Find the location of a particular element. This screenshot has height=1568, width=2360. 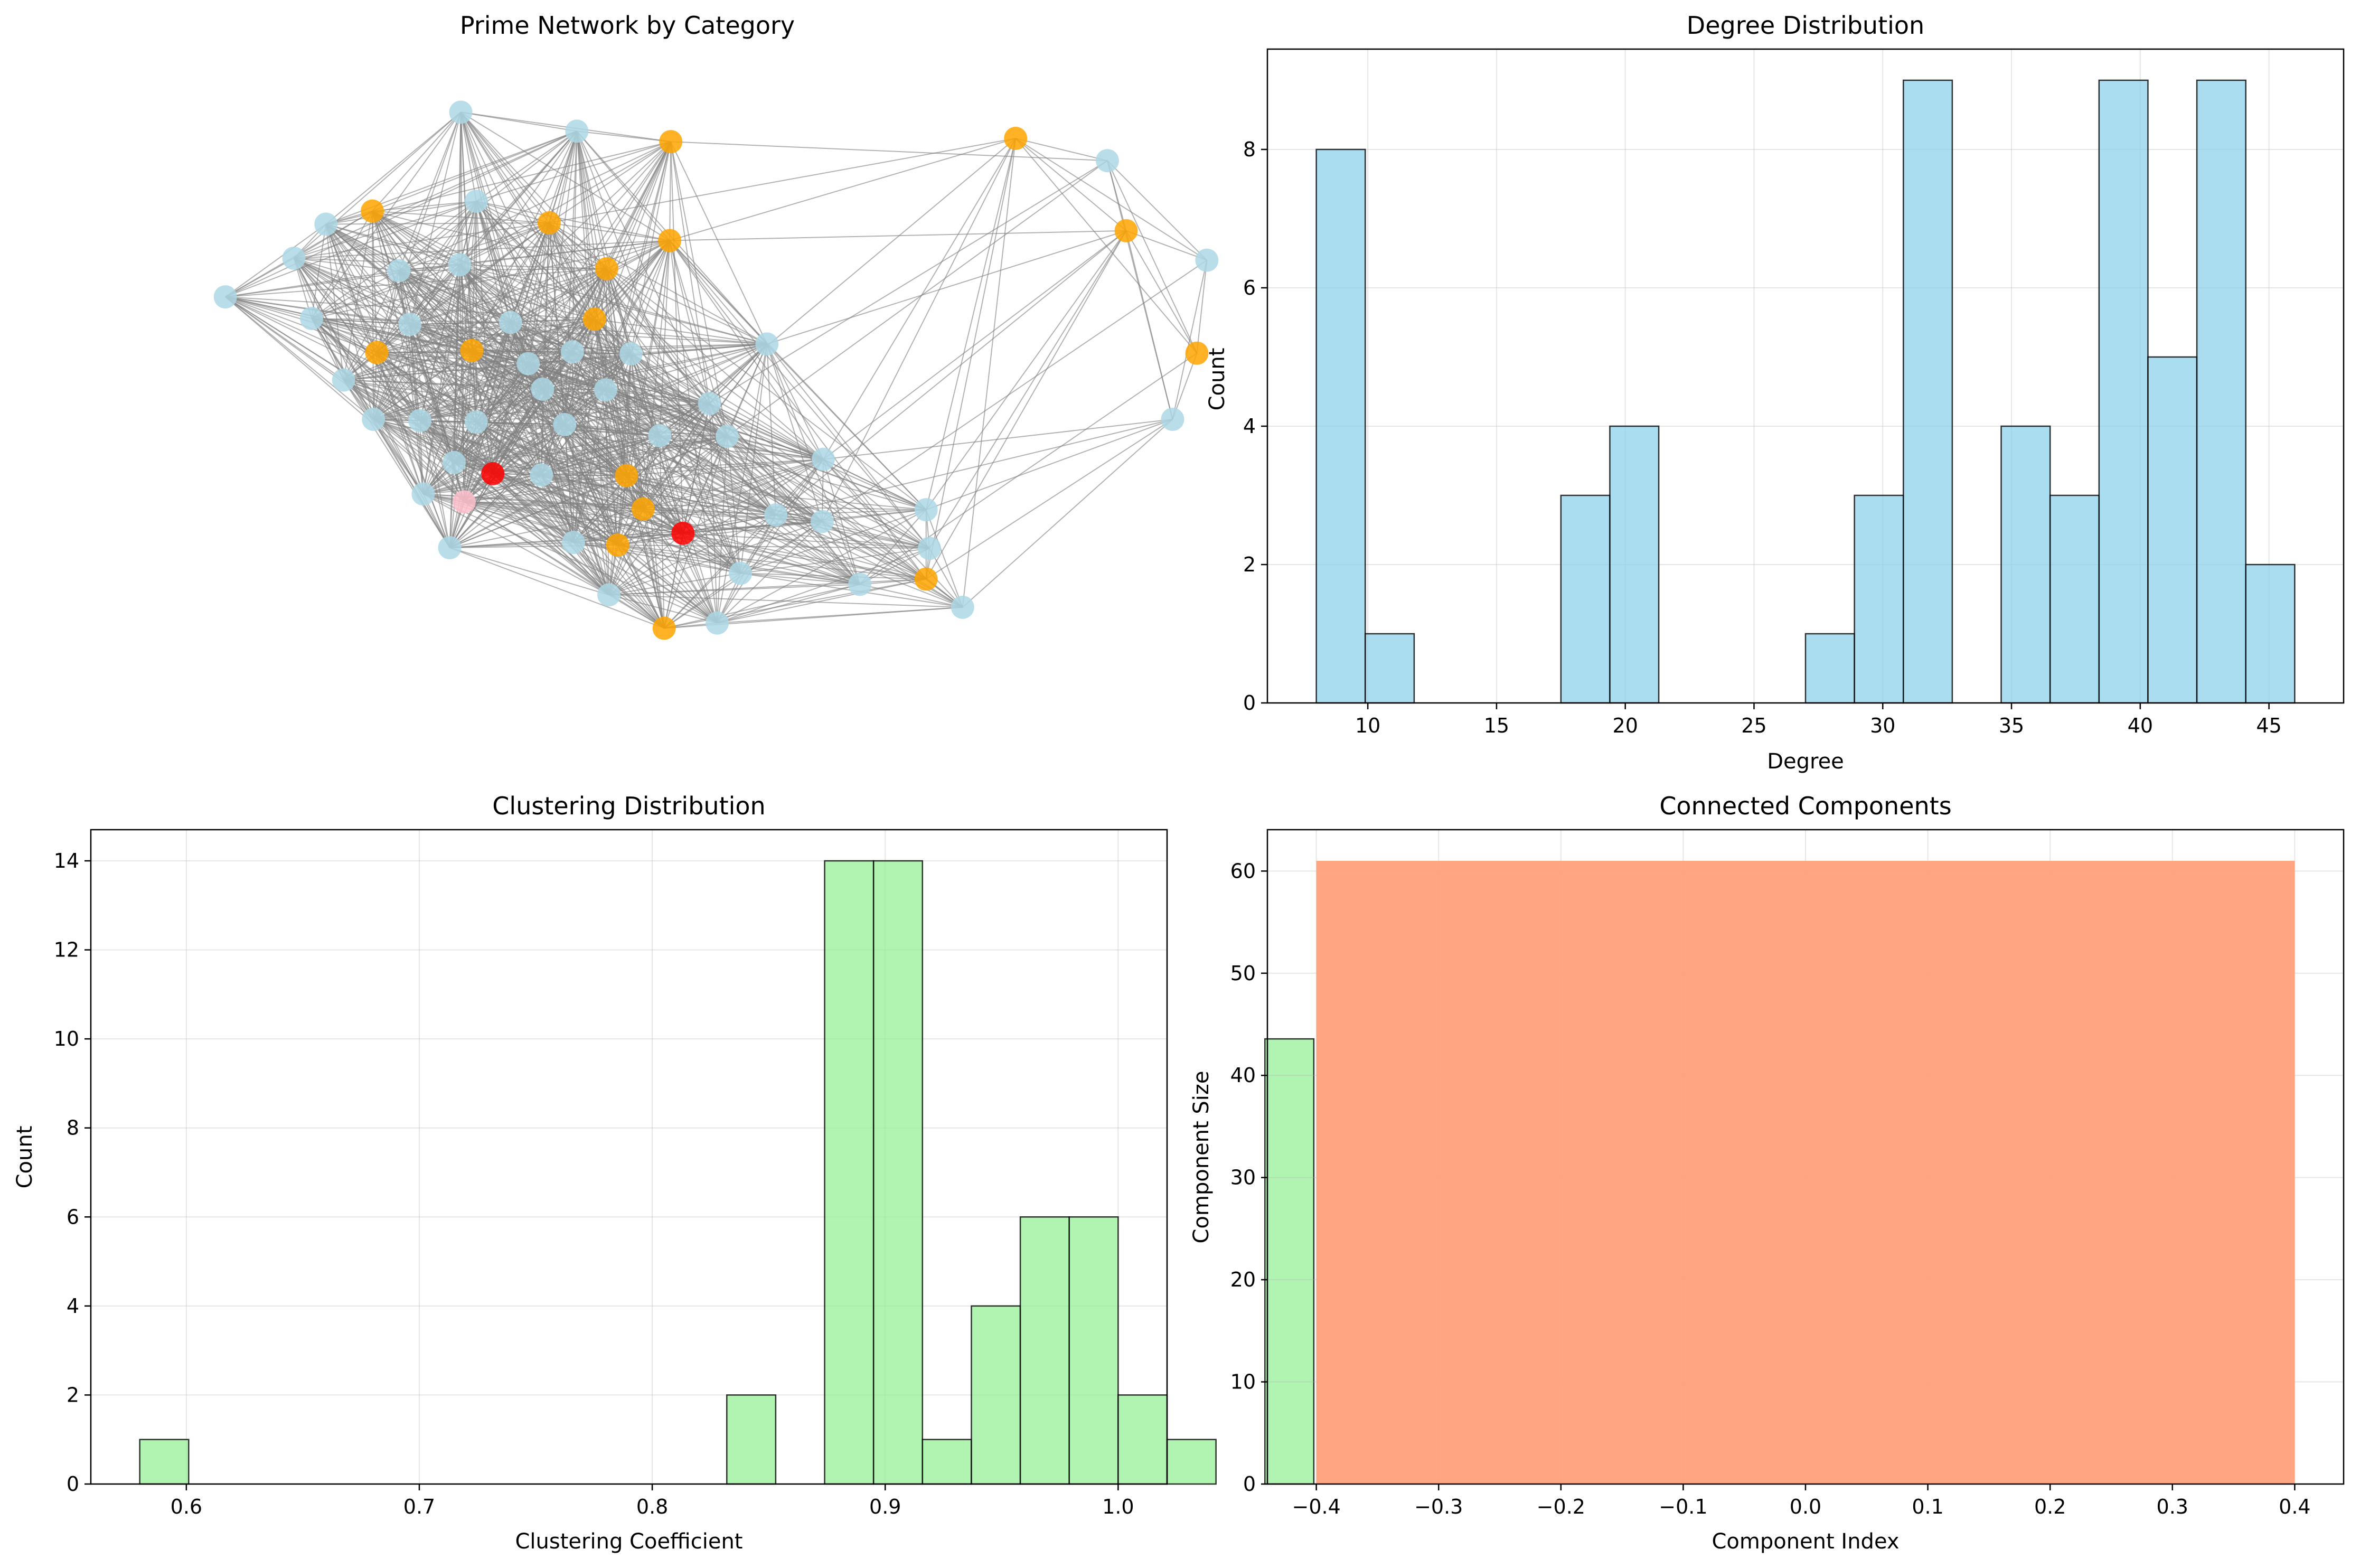

y-tick-label: 8 is located at coordinates (1249, 149).